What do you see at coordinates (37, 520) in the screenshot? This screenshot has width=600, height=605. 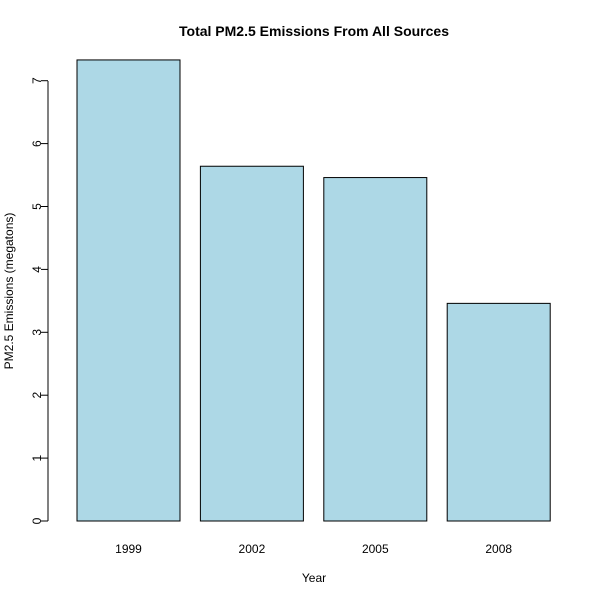 I see `y-tick-label: 0` at bounding box center [37, 520].